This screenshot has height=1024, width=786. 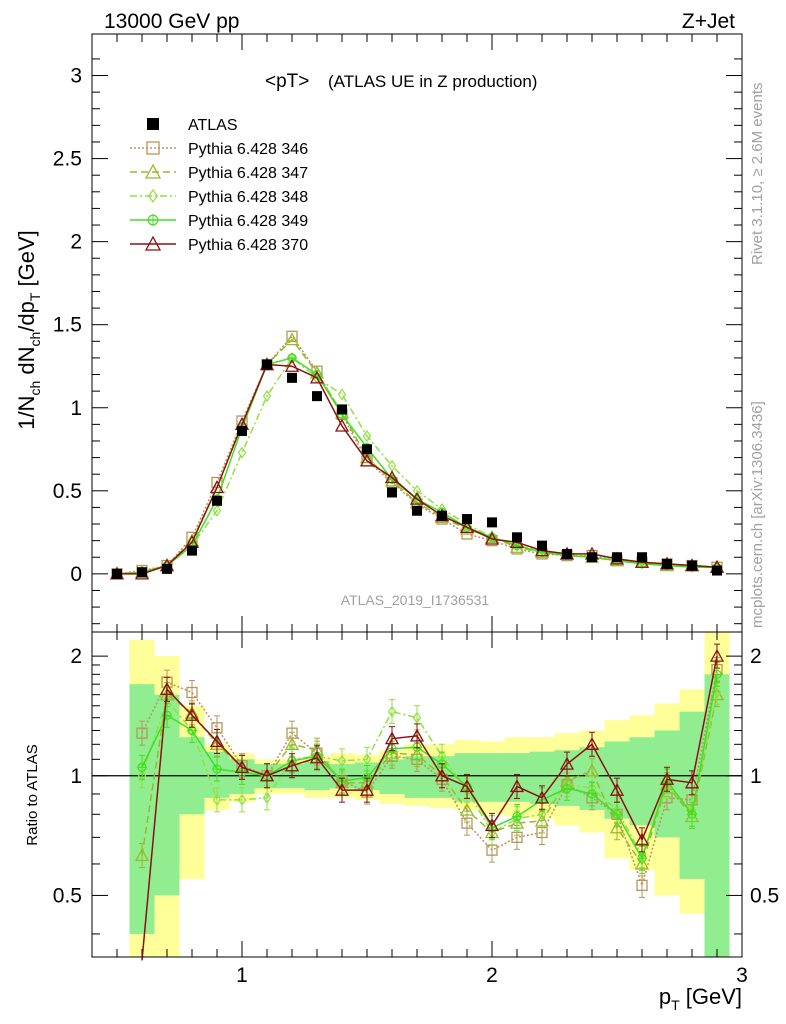 What do you see at coordinates (76, 76) in the screenshot?
I see `main-y-tick-label: 3` at bounding box center [76, 76].